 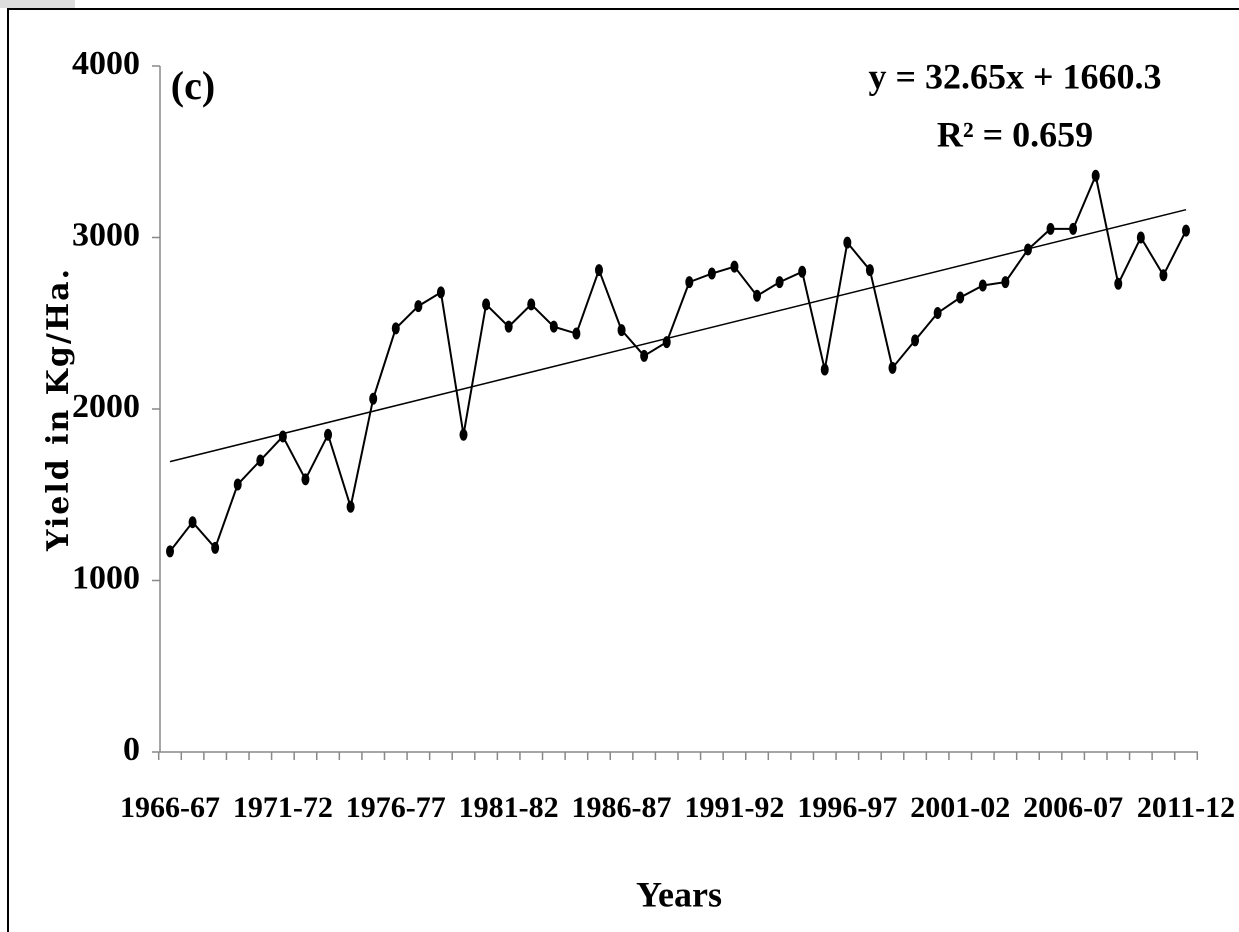 What do you see at coordinates (734, 807) in the screenshot?
I see `x-tick-label: 1991-92` at bounding box center [734, 807].